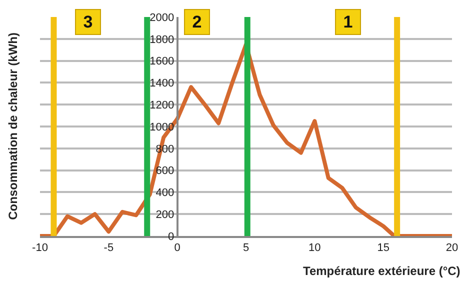  I want to click on x-tick-label: 5, so click(246, 248).